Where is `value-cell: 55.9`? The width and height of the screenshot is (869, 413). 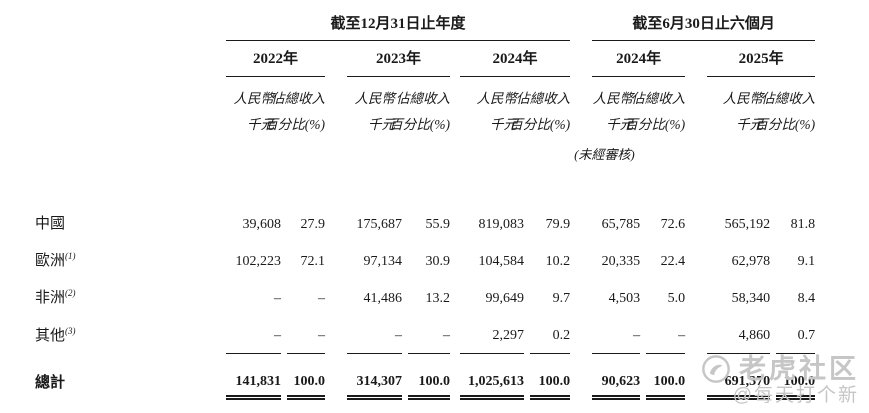
value-cell: 55.9 is located at coordinates (438, 225).